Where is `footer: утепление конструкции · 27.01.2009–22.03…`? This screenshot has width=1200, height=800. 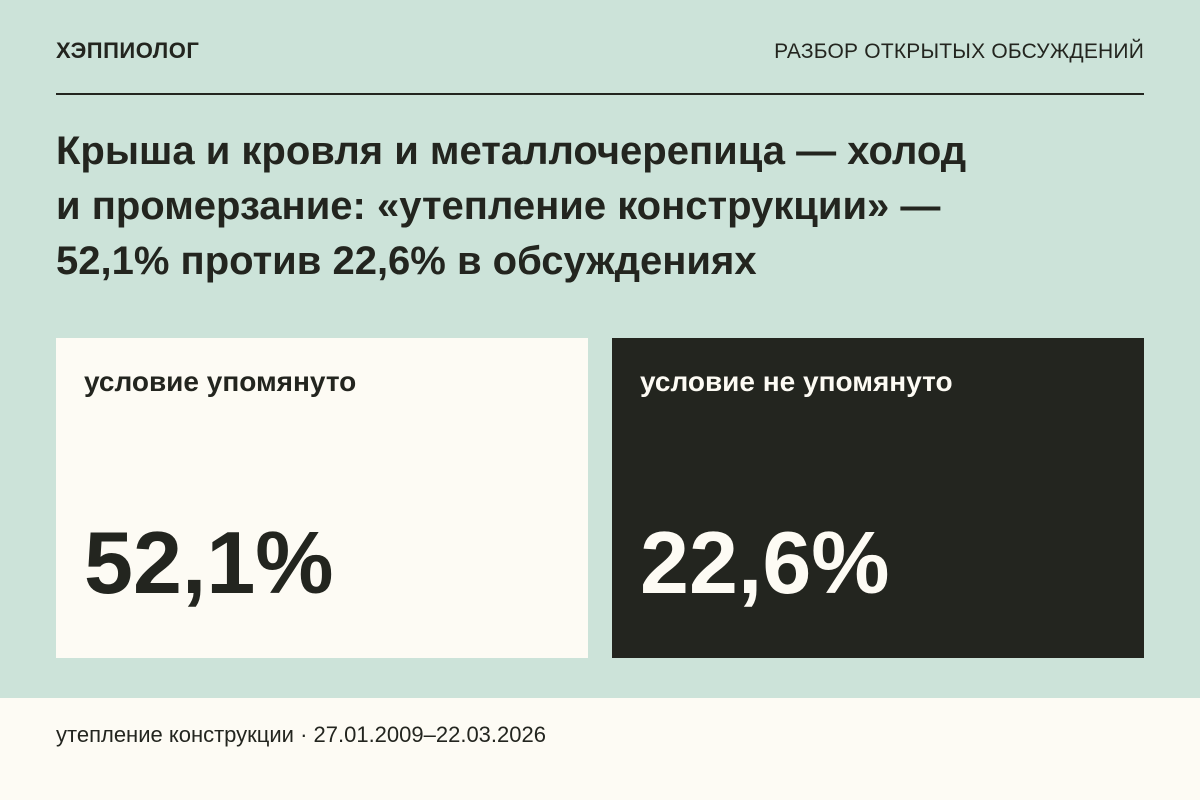 footer: утепление конструкции · 27.01.2009–22.03… is located at coordinates (600, 749).